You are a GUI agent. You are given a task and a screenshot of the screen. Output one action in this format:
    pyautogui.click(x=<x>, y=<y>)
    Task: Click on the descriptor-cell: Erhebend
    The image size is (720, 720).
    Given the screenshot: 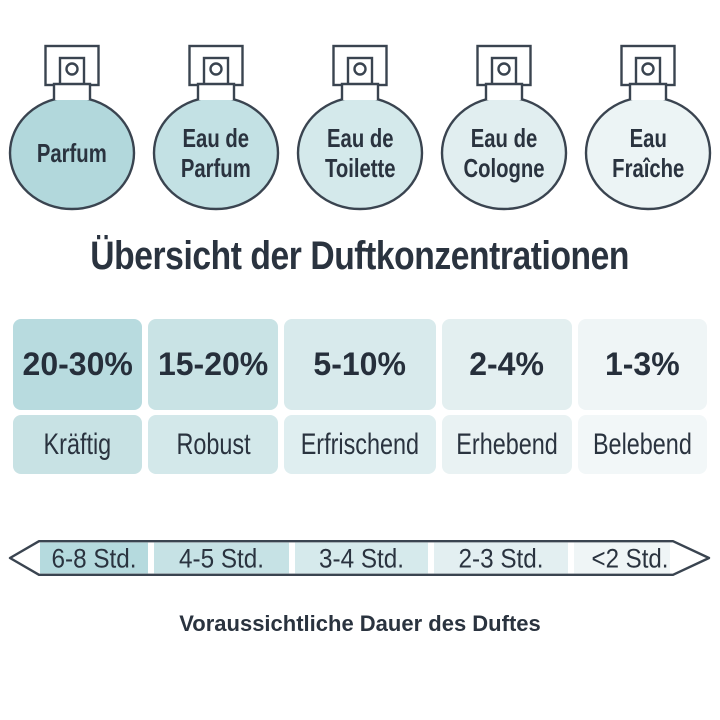 What is the action you would take?
    pyautogui.click(x=506, y=444)
    